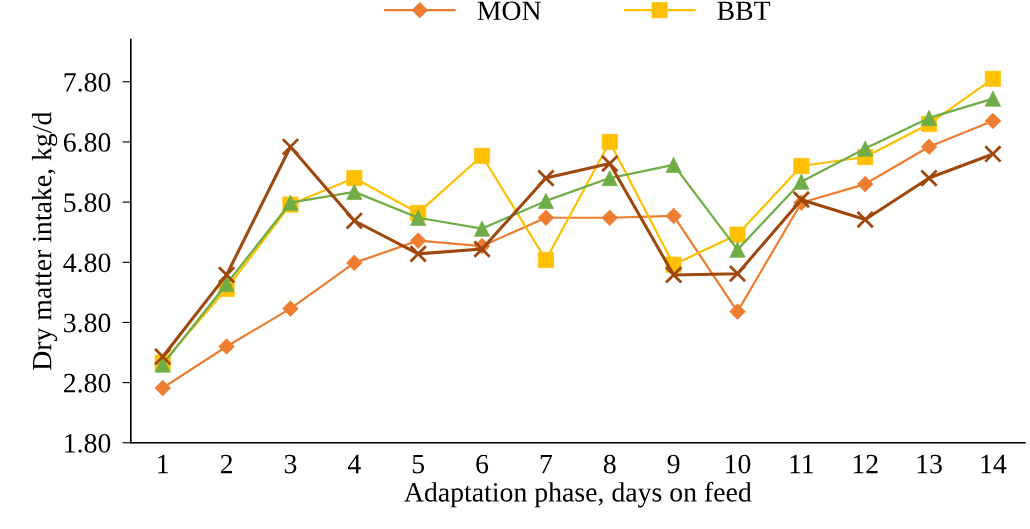  Describe the element at coordinates (87, 383) in the screenshot. I see `y-tick-label: 2.80` at that location.